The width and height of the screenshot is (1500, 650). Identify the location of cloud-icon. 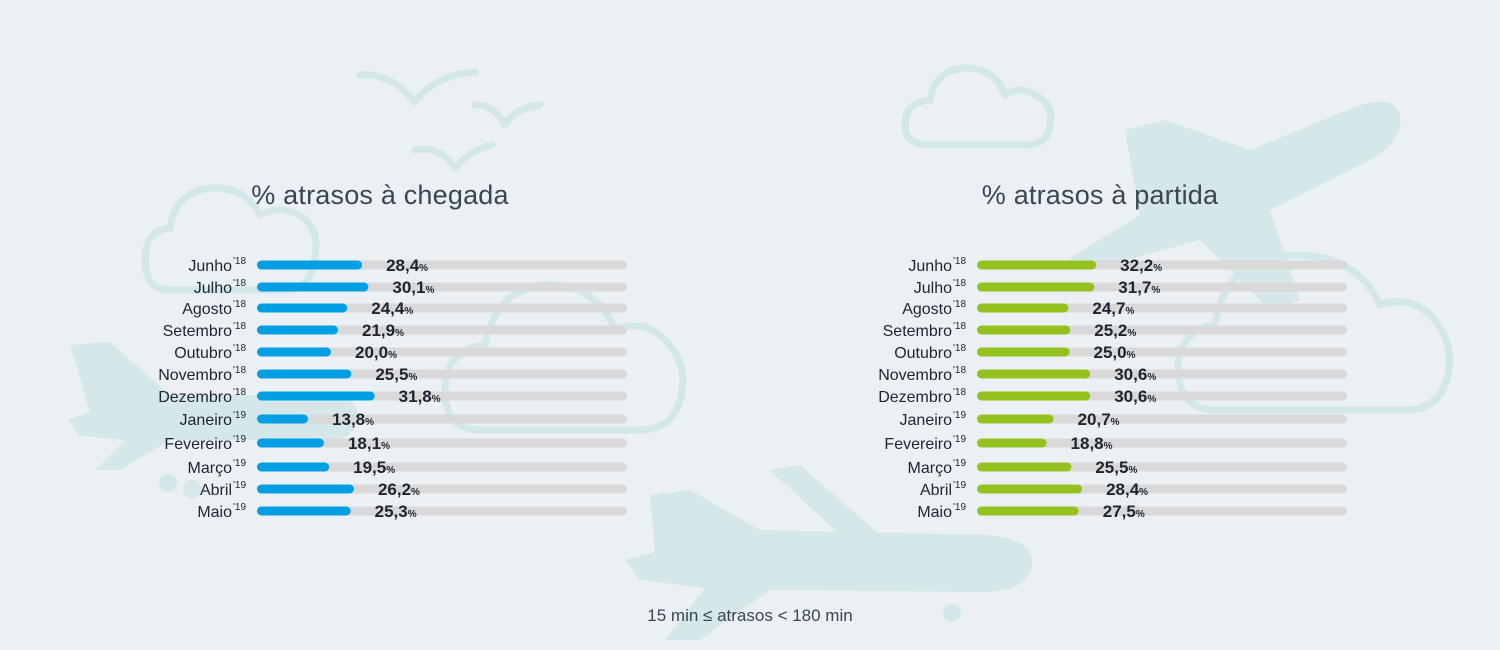
(230, 239).